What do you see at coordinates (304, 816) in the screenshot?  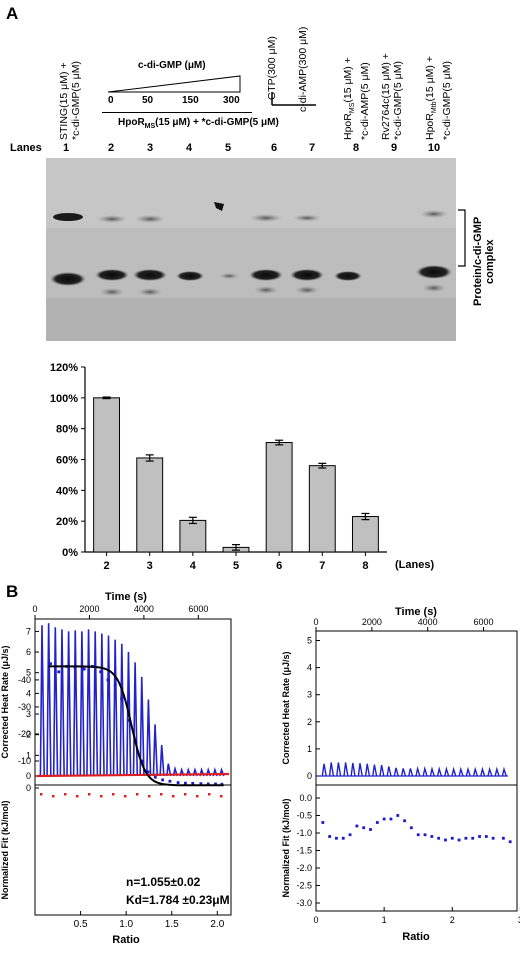 I see `itc-right-fit-tick-label: -0.5` at bounding box center [304, 816].